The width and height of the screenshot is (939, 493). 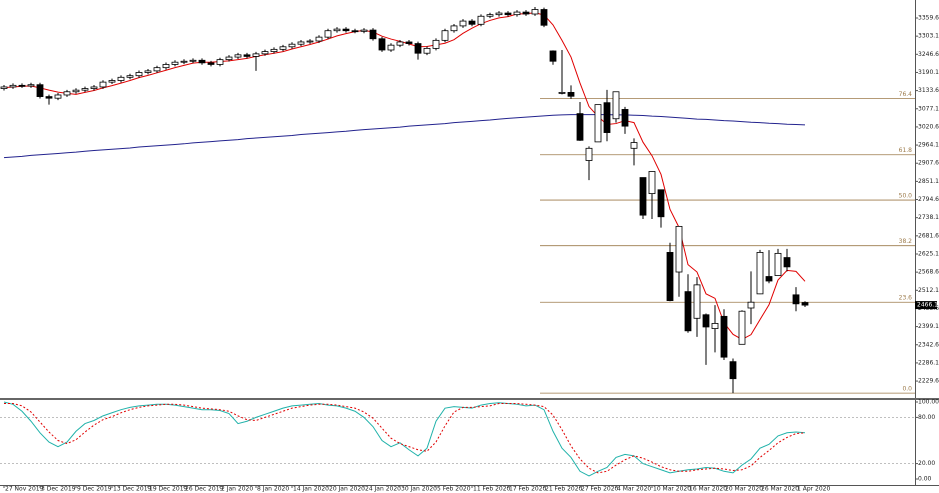 I want to click on y-tick-label: 3359.6, so click(x=928, y=17).